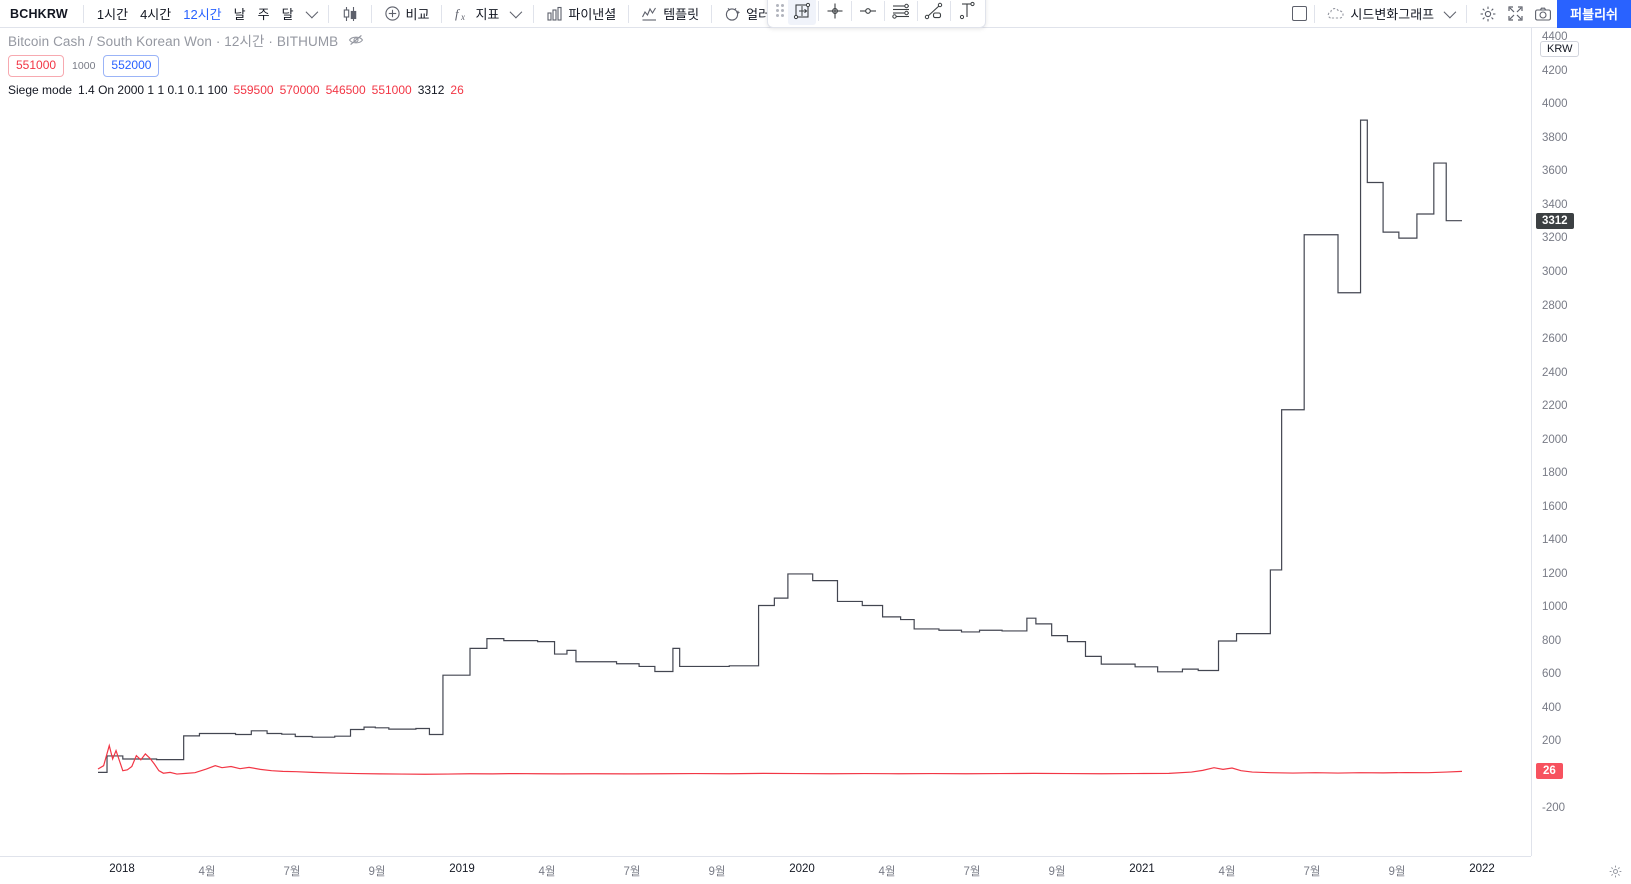 Image resolution: width=1631 pixels, height=884 pixels. I want to click on price-axis-tick: 4400, so click(1555, 37).